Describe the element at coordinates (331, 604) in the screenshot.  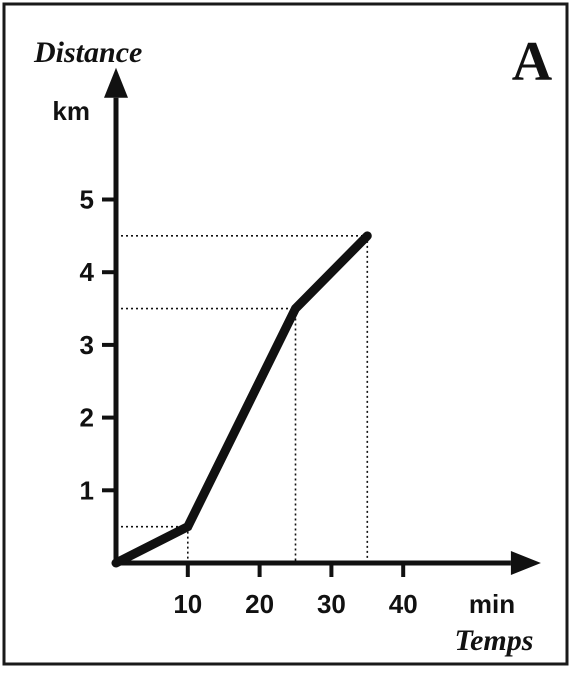
I see `x-tick-label-30: 30` at that location.